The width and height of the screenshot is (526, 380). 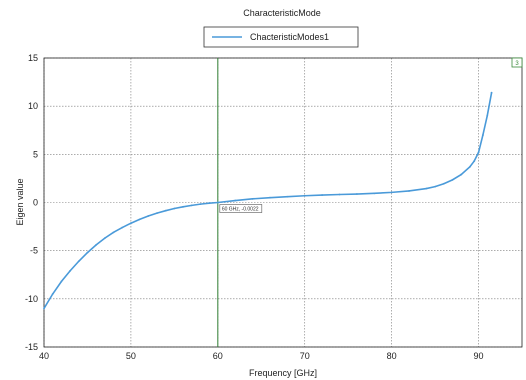 What do you see at coordinates (33, 58) in the screenshot?
I see `y-tick-label: 15` at bounding box center [33, 58].